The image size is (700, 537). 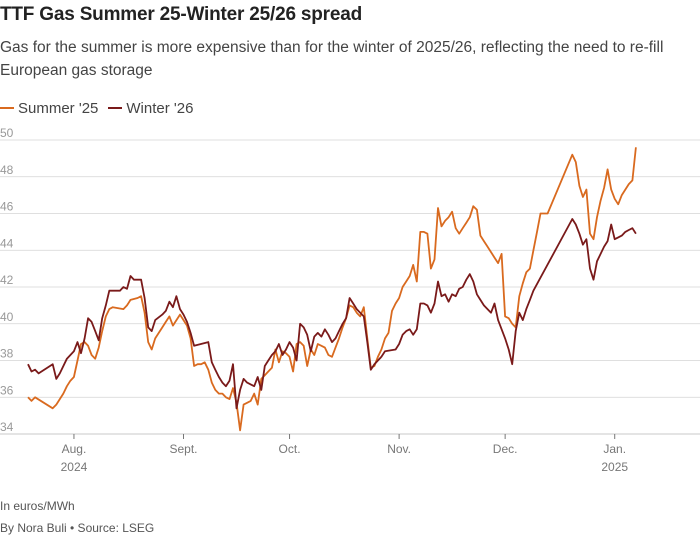 What do you see at coordinates (183, 449) in the screenshot?
I see `x-tick-label: Sept.` at bounding box center [183, 449].